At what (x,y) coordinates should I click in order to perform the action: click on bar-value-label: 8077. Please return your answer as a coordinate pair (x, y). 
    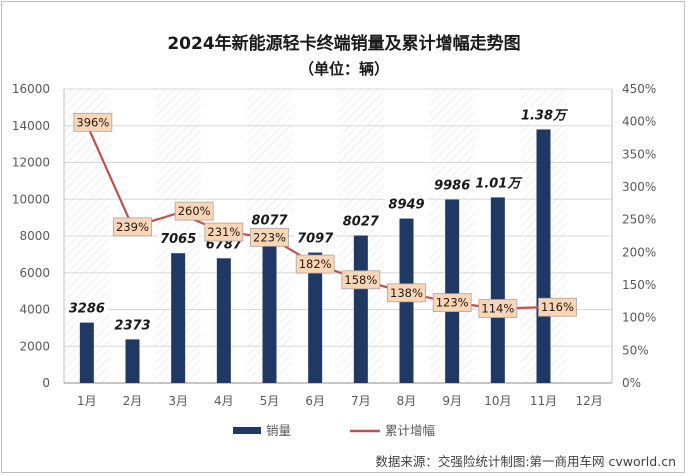
    Looking at the image, I should click on (269, 221).